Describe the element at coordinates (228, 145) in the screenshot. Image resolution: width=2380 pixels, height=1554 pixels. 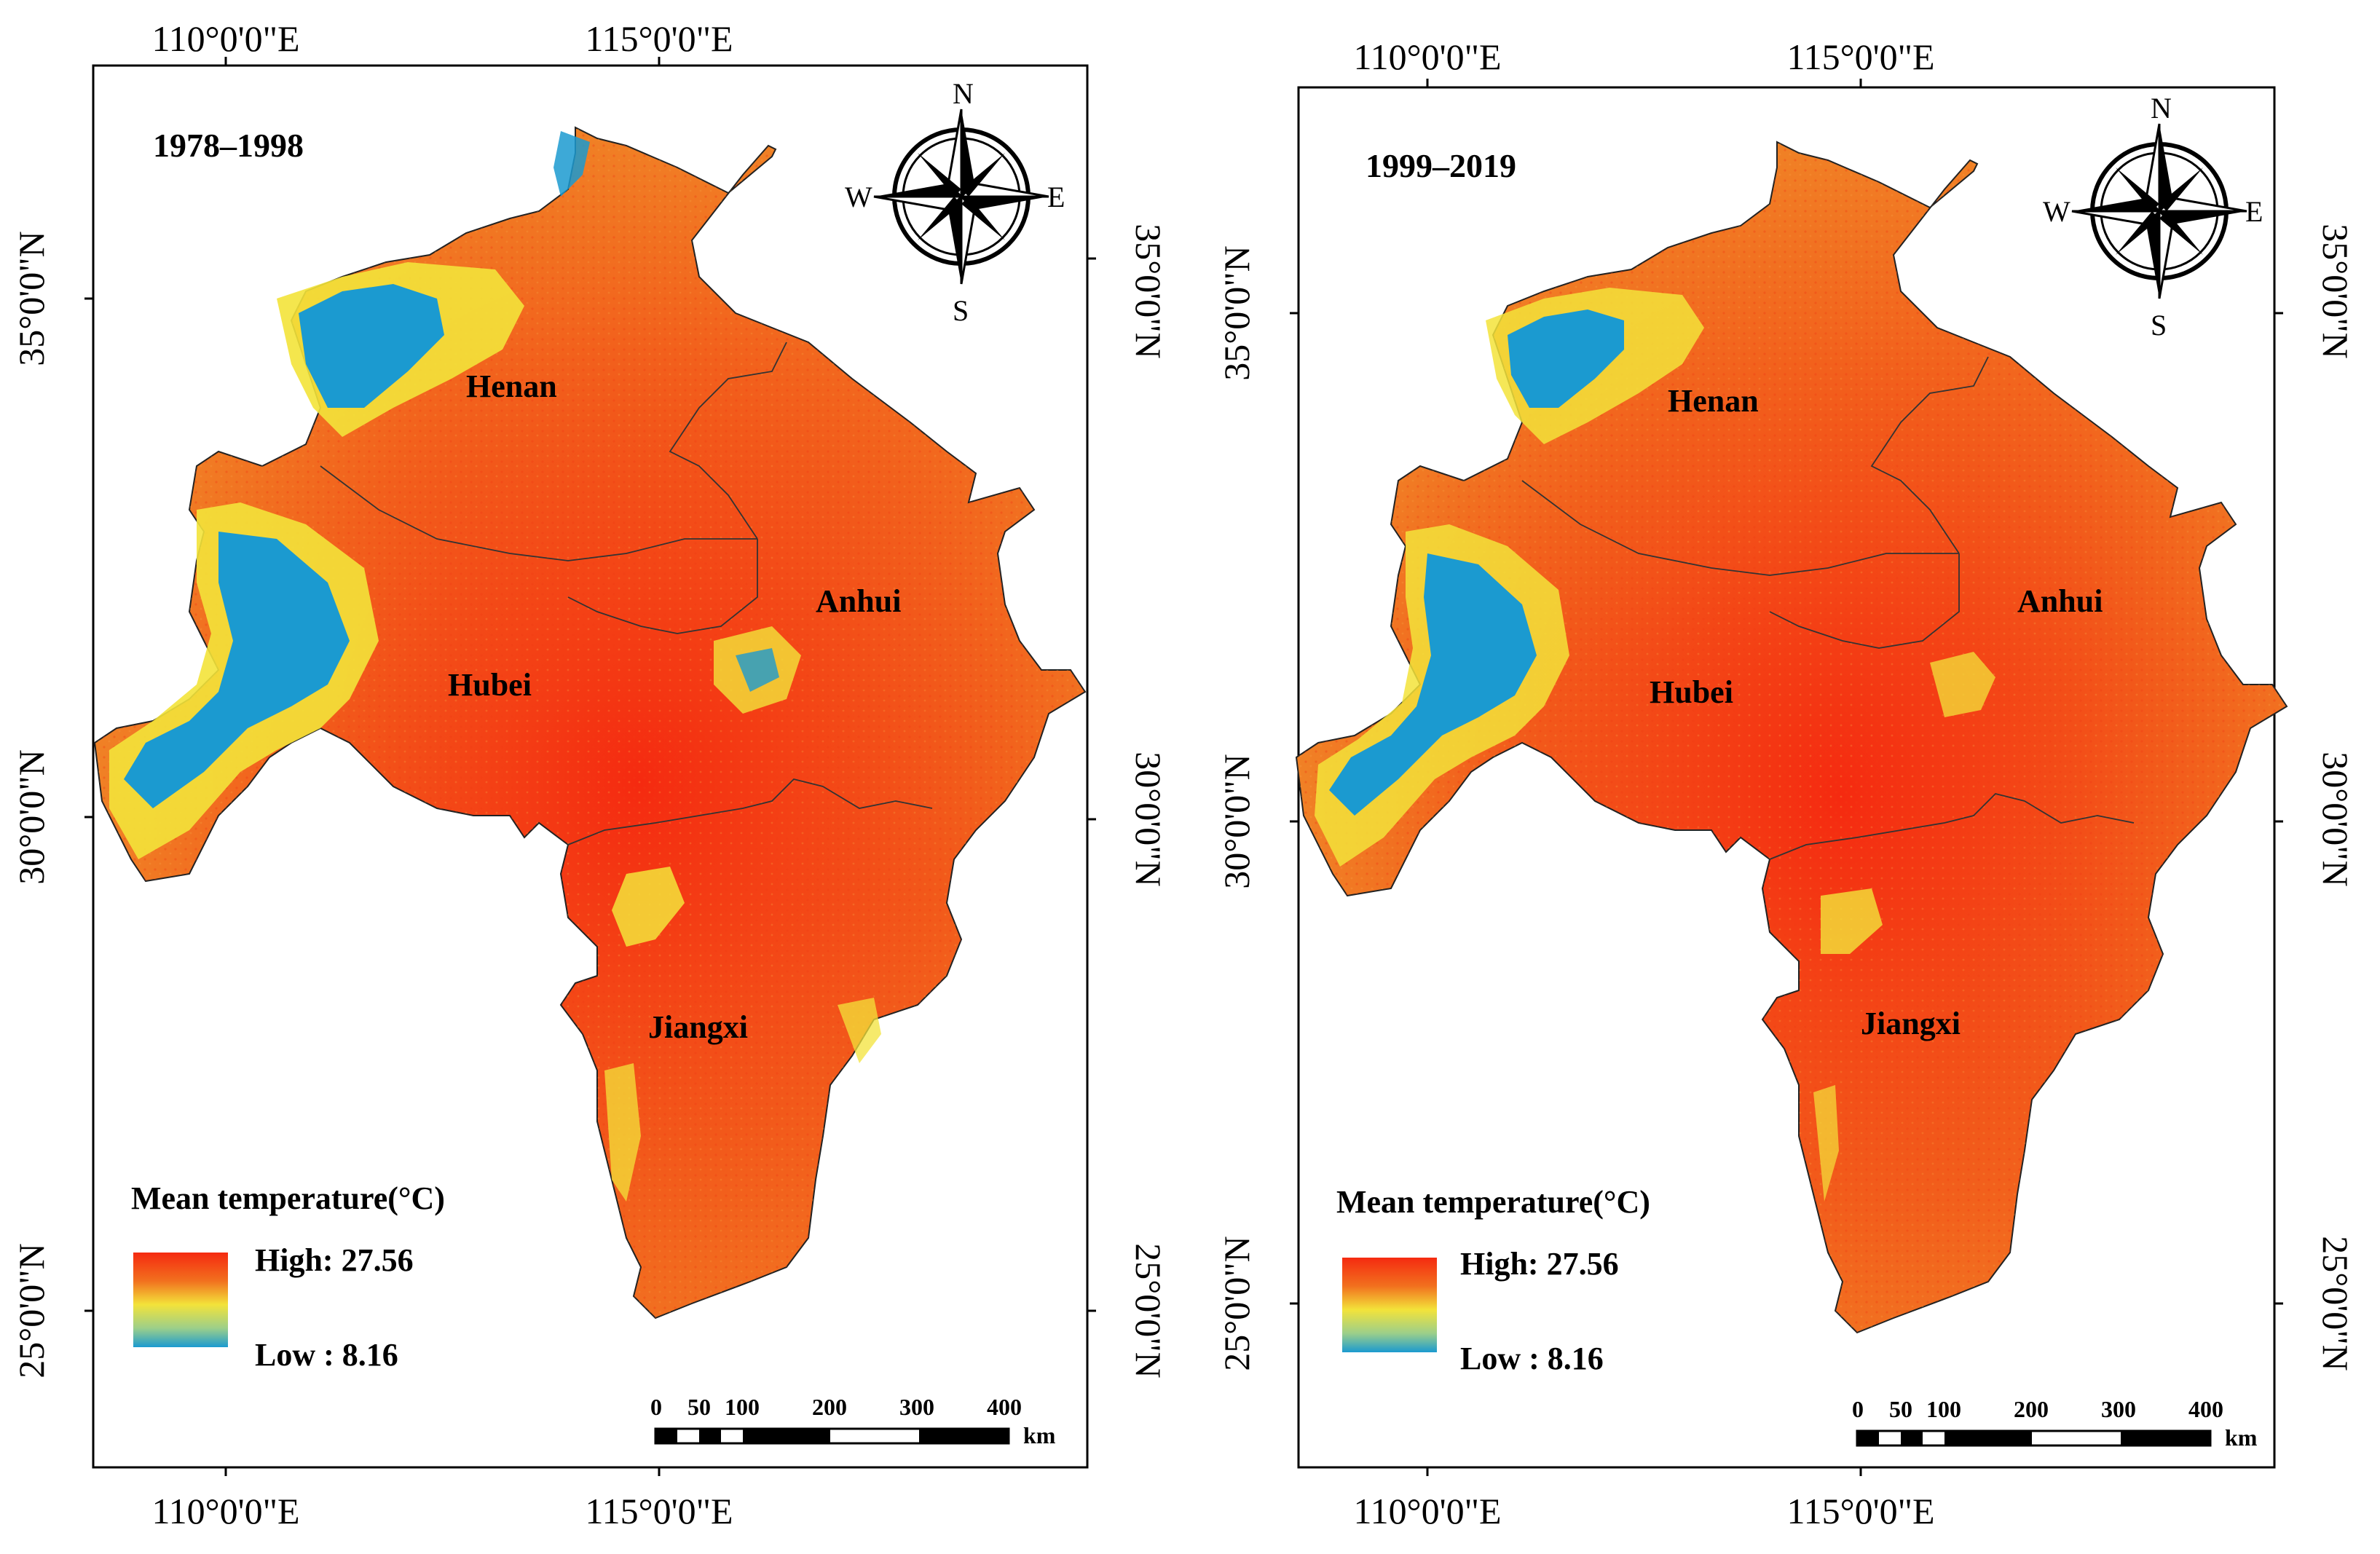
I see `period-label: 1978–1998` at that location.